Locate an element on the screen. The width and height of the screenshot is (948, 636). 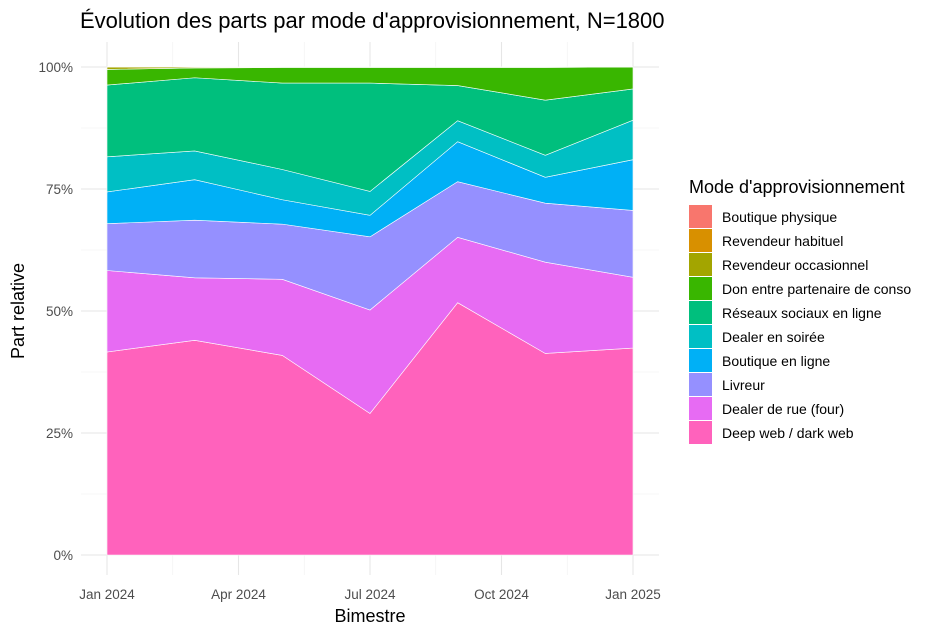
legend-label: Réseaux sociaux en ligne is located at coordinates (802, 313).